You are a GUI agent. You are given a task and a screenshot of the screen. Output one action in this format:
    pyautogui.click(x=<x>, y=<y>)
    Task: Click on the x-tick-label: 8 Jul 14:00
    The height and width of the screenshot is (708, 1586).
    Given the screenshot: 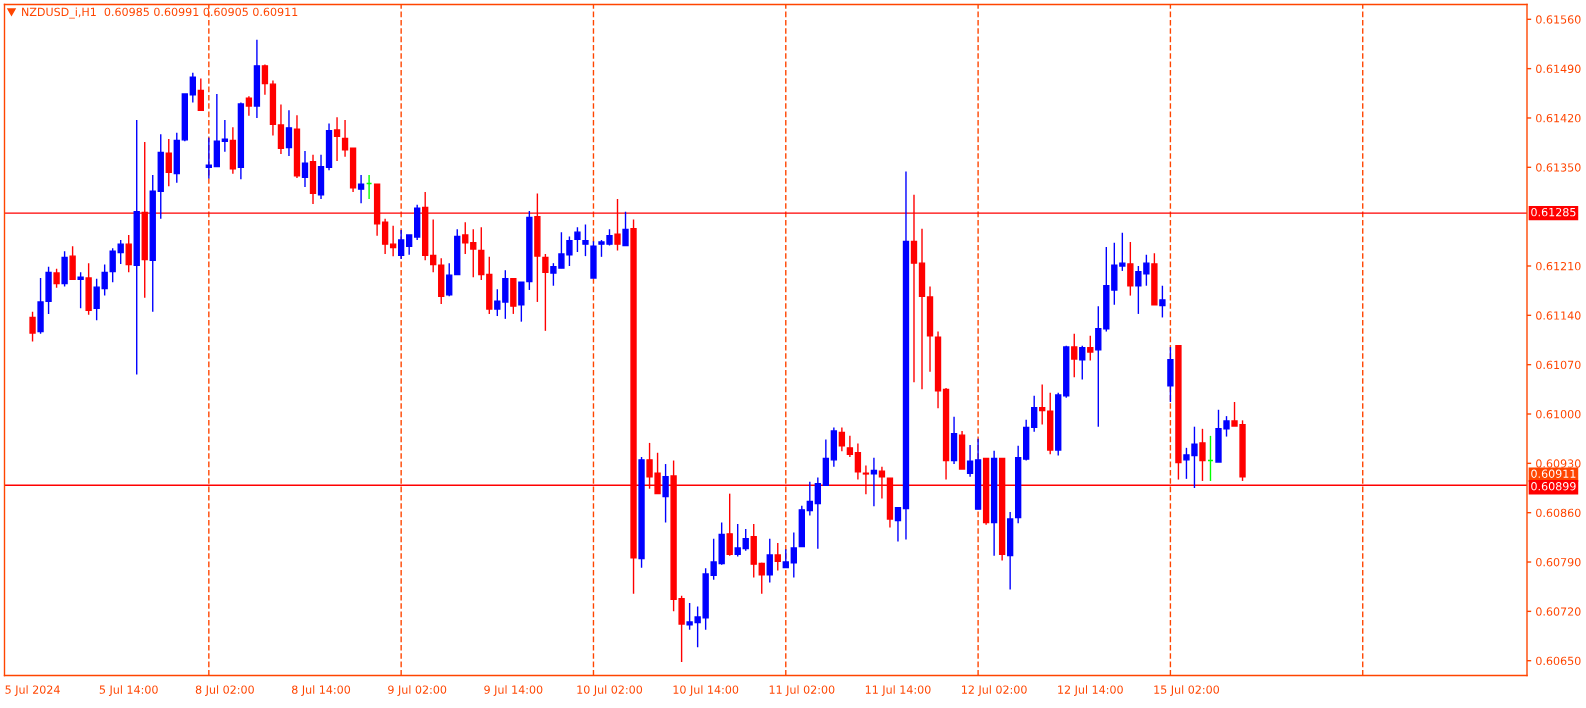 What is the action you would take?
    pyautogui.click(x=321, y=690)
    